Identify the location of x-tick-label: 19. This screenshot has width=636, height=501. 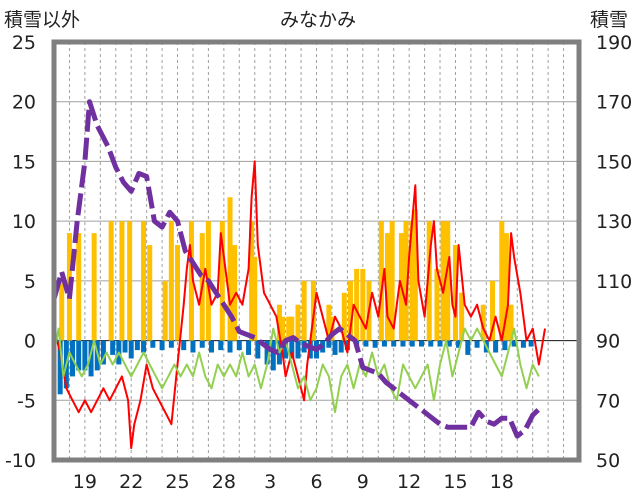
(85, 482).